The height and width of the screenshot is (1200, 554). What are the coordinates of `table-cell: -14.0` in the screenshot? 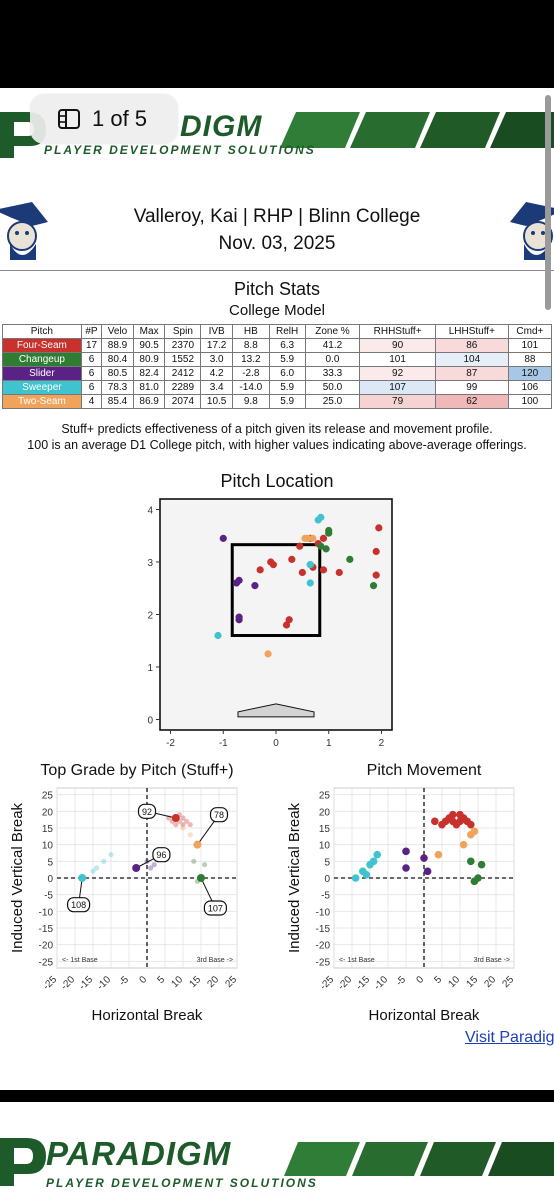 It's located at (250, 387).